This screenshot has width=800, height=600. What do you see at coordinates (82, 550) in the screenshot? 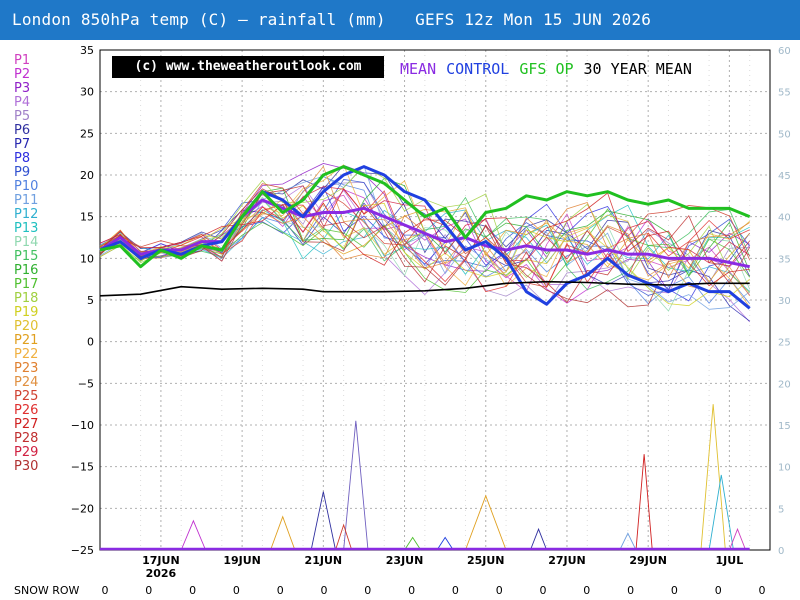
I see `left-tick-label: −25` at bounding box center [82, 550].